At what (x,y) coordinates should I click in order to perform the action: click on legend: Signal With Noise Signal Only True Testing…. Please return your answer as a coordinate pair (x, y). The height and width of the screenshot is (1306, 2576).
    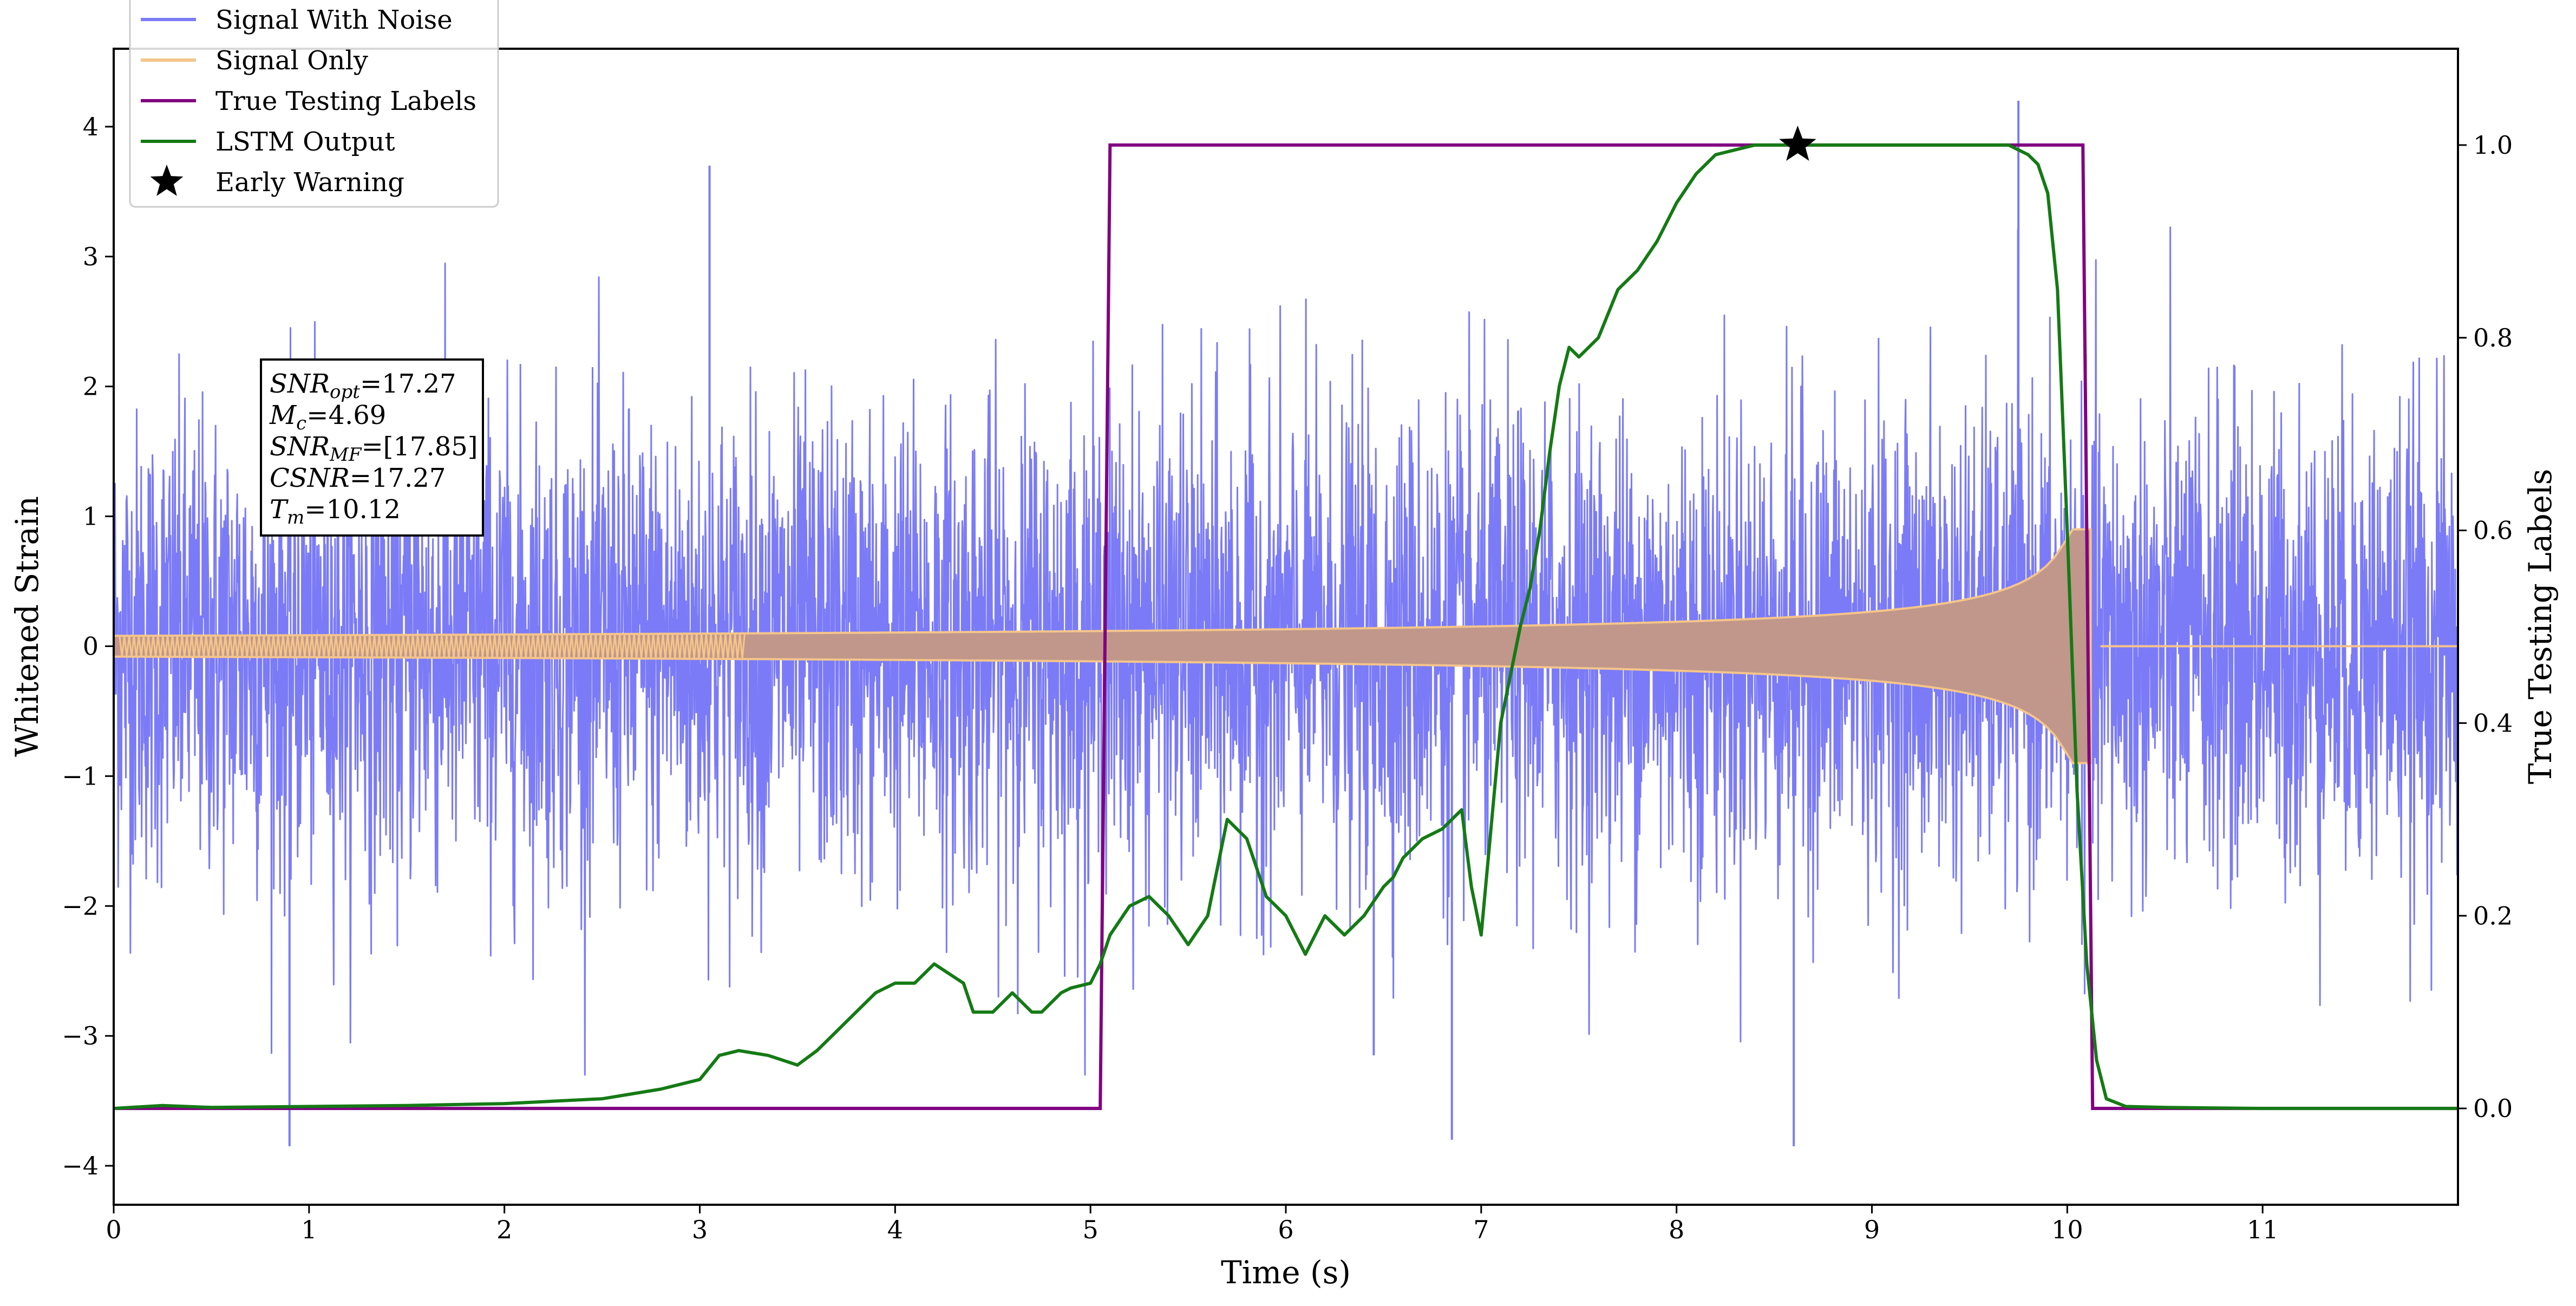
    Looking at the image, I should click on (314, 104).